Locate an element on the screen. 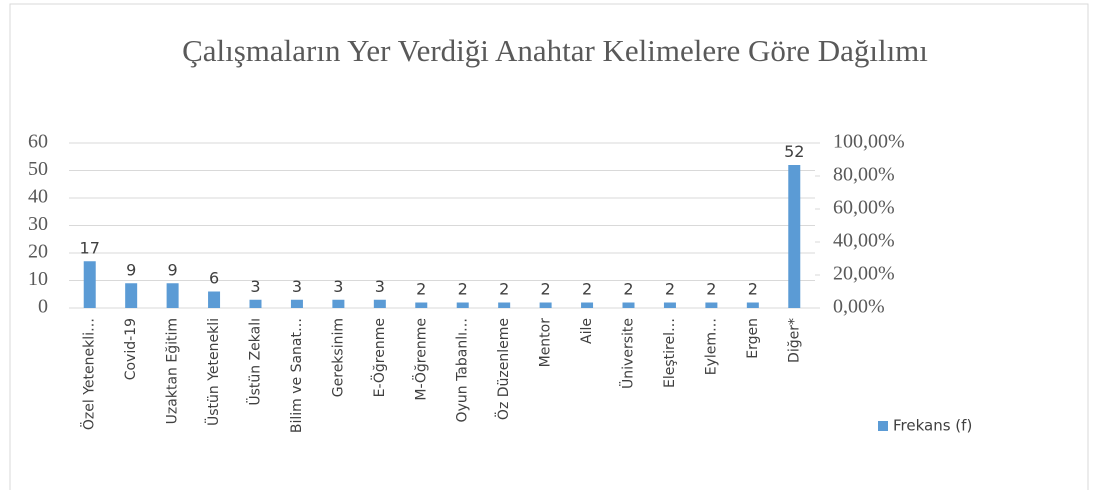 This screenshot has height=490, width=1096. y-tick-label: 10 is located at coordinates (38, 279).